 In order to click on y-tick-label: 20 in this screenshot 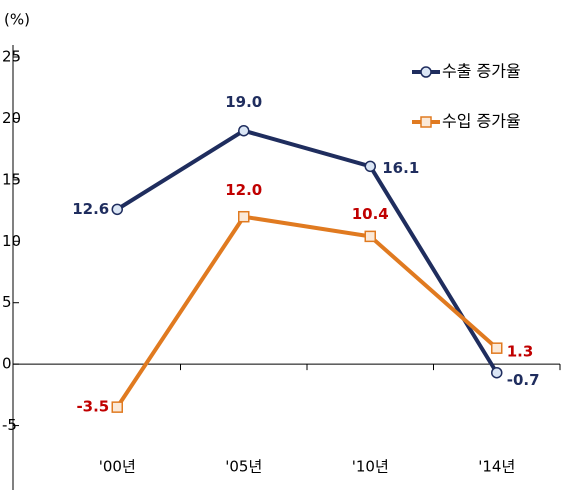, I will do `click(11, 118)`.